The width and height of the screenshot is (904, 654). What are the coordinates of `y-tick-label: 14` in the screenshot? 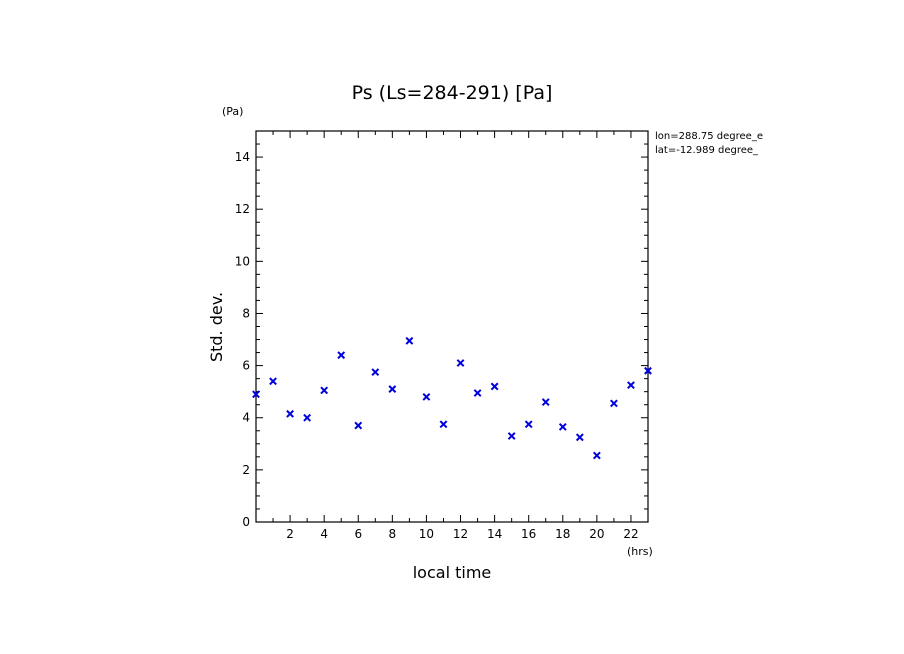 It's located at (242, 157).